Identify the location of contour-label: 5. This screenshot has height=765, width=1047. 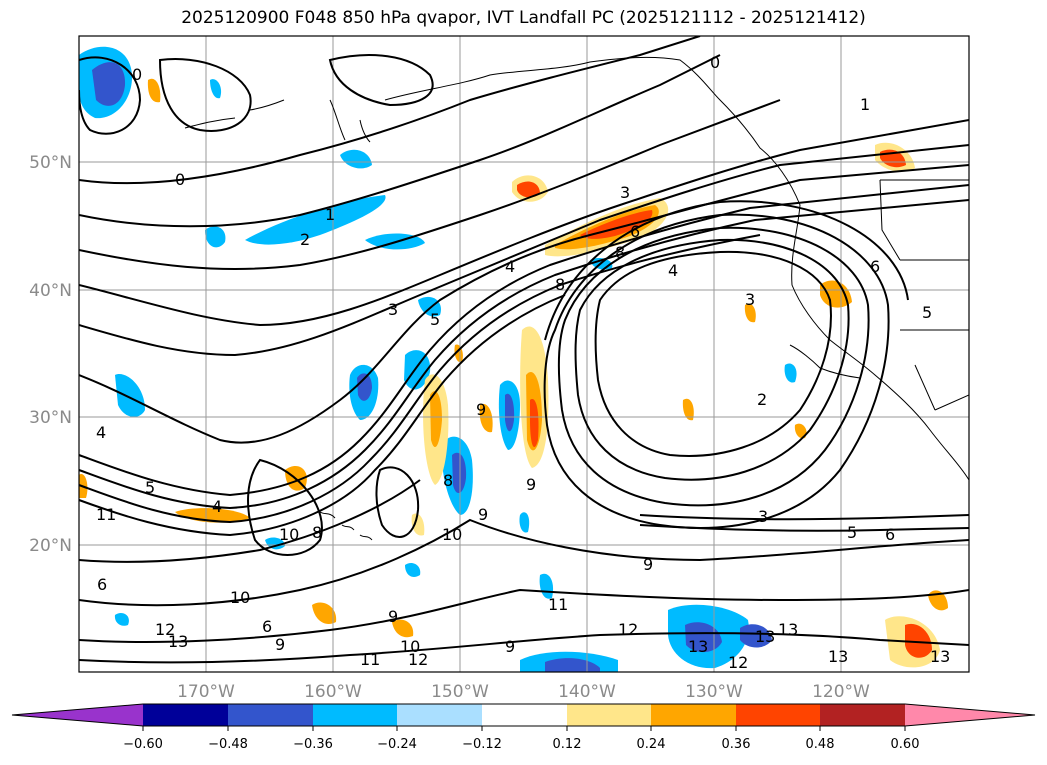
(435, 319).